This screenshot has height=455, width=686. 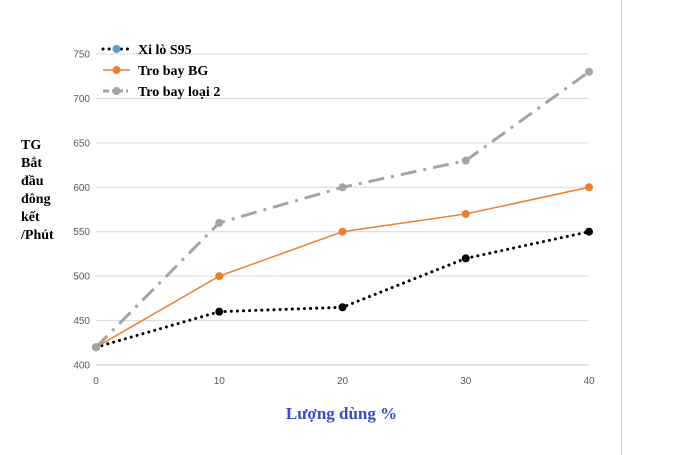 I want to click on y-tick-500: 500, so click(x=81, y=277).